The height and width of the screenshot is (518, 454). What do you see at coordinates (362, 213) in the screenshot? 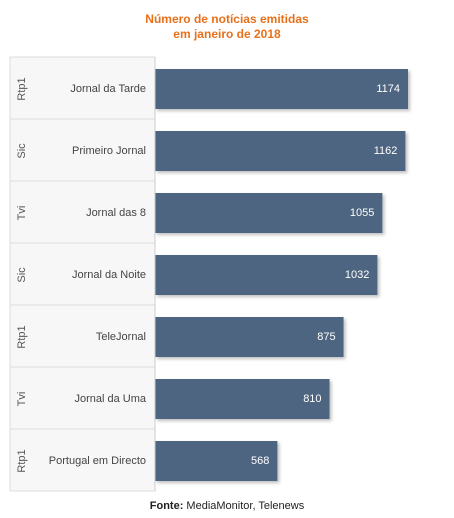
I see `data-label: 1055` at bounding box center [362, 213].